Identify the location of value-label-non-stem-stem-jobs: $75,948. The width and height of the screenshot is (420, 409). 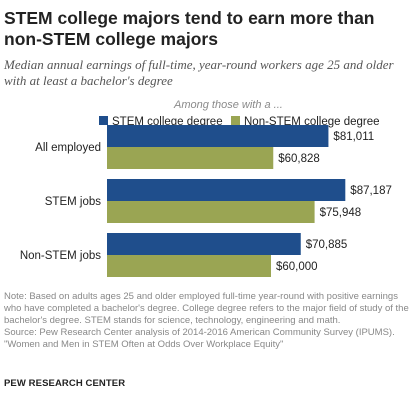
(341, 213).